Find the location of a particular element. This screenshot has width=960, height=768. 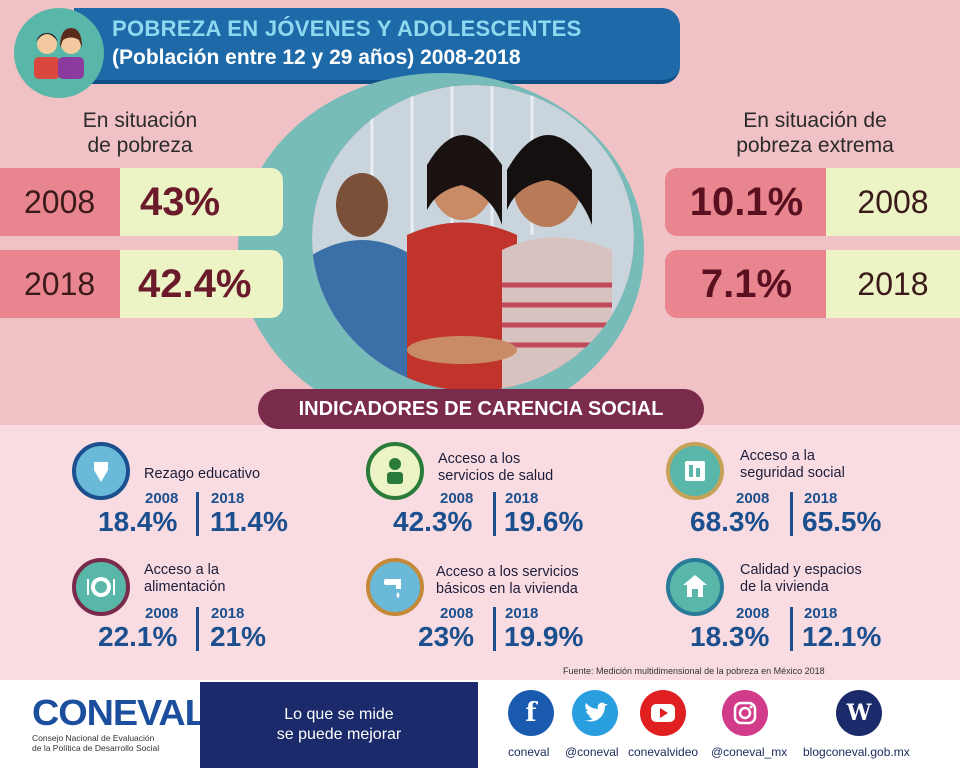

header-subtitle: (Población entre 12 y 29 años) 2008-2018 is located at coordinates (316, 57).